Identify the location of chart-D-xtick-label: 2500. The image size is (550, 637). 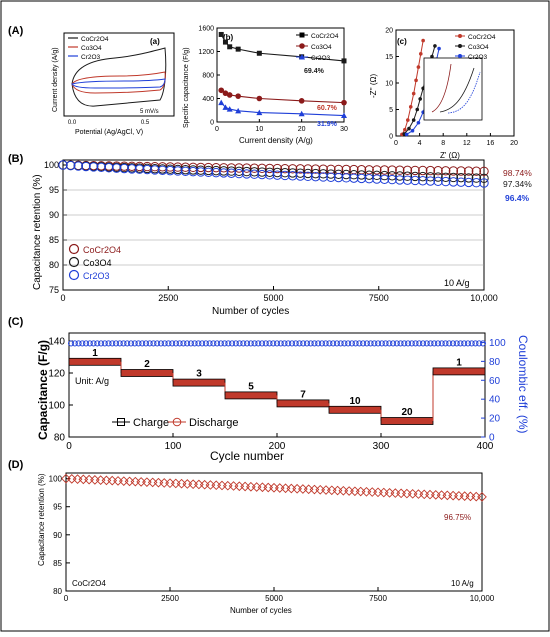
(170, 598).